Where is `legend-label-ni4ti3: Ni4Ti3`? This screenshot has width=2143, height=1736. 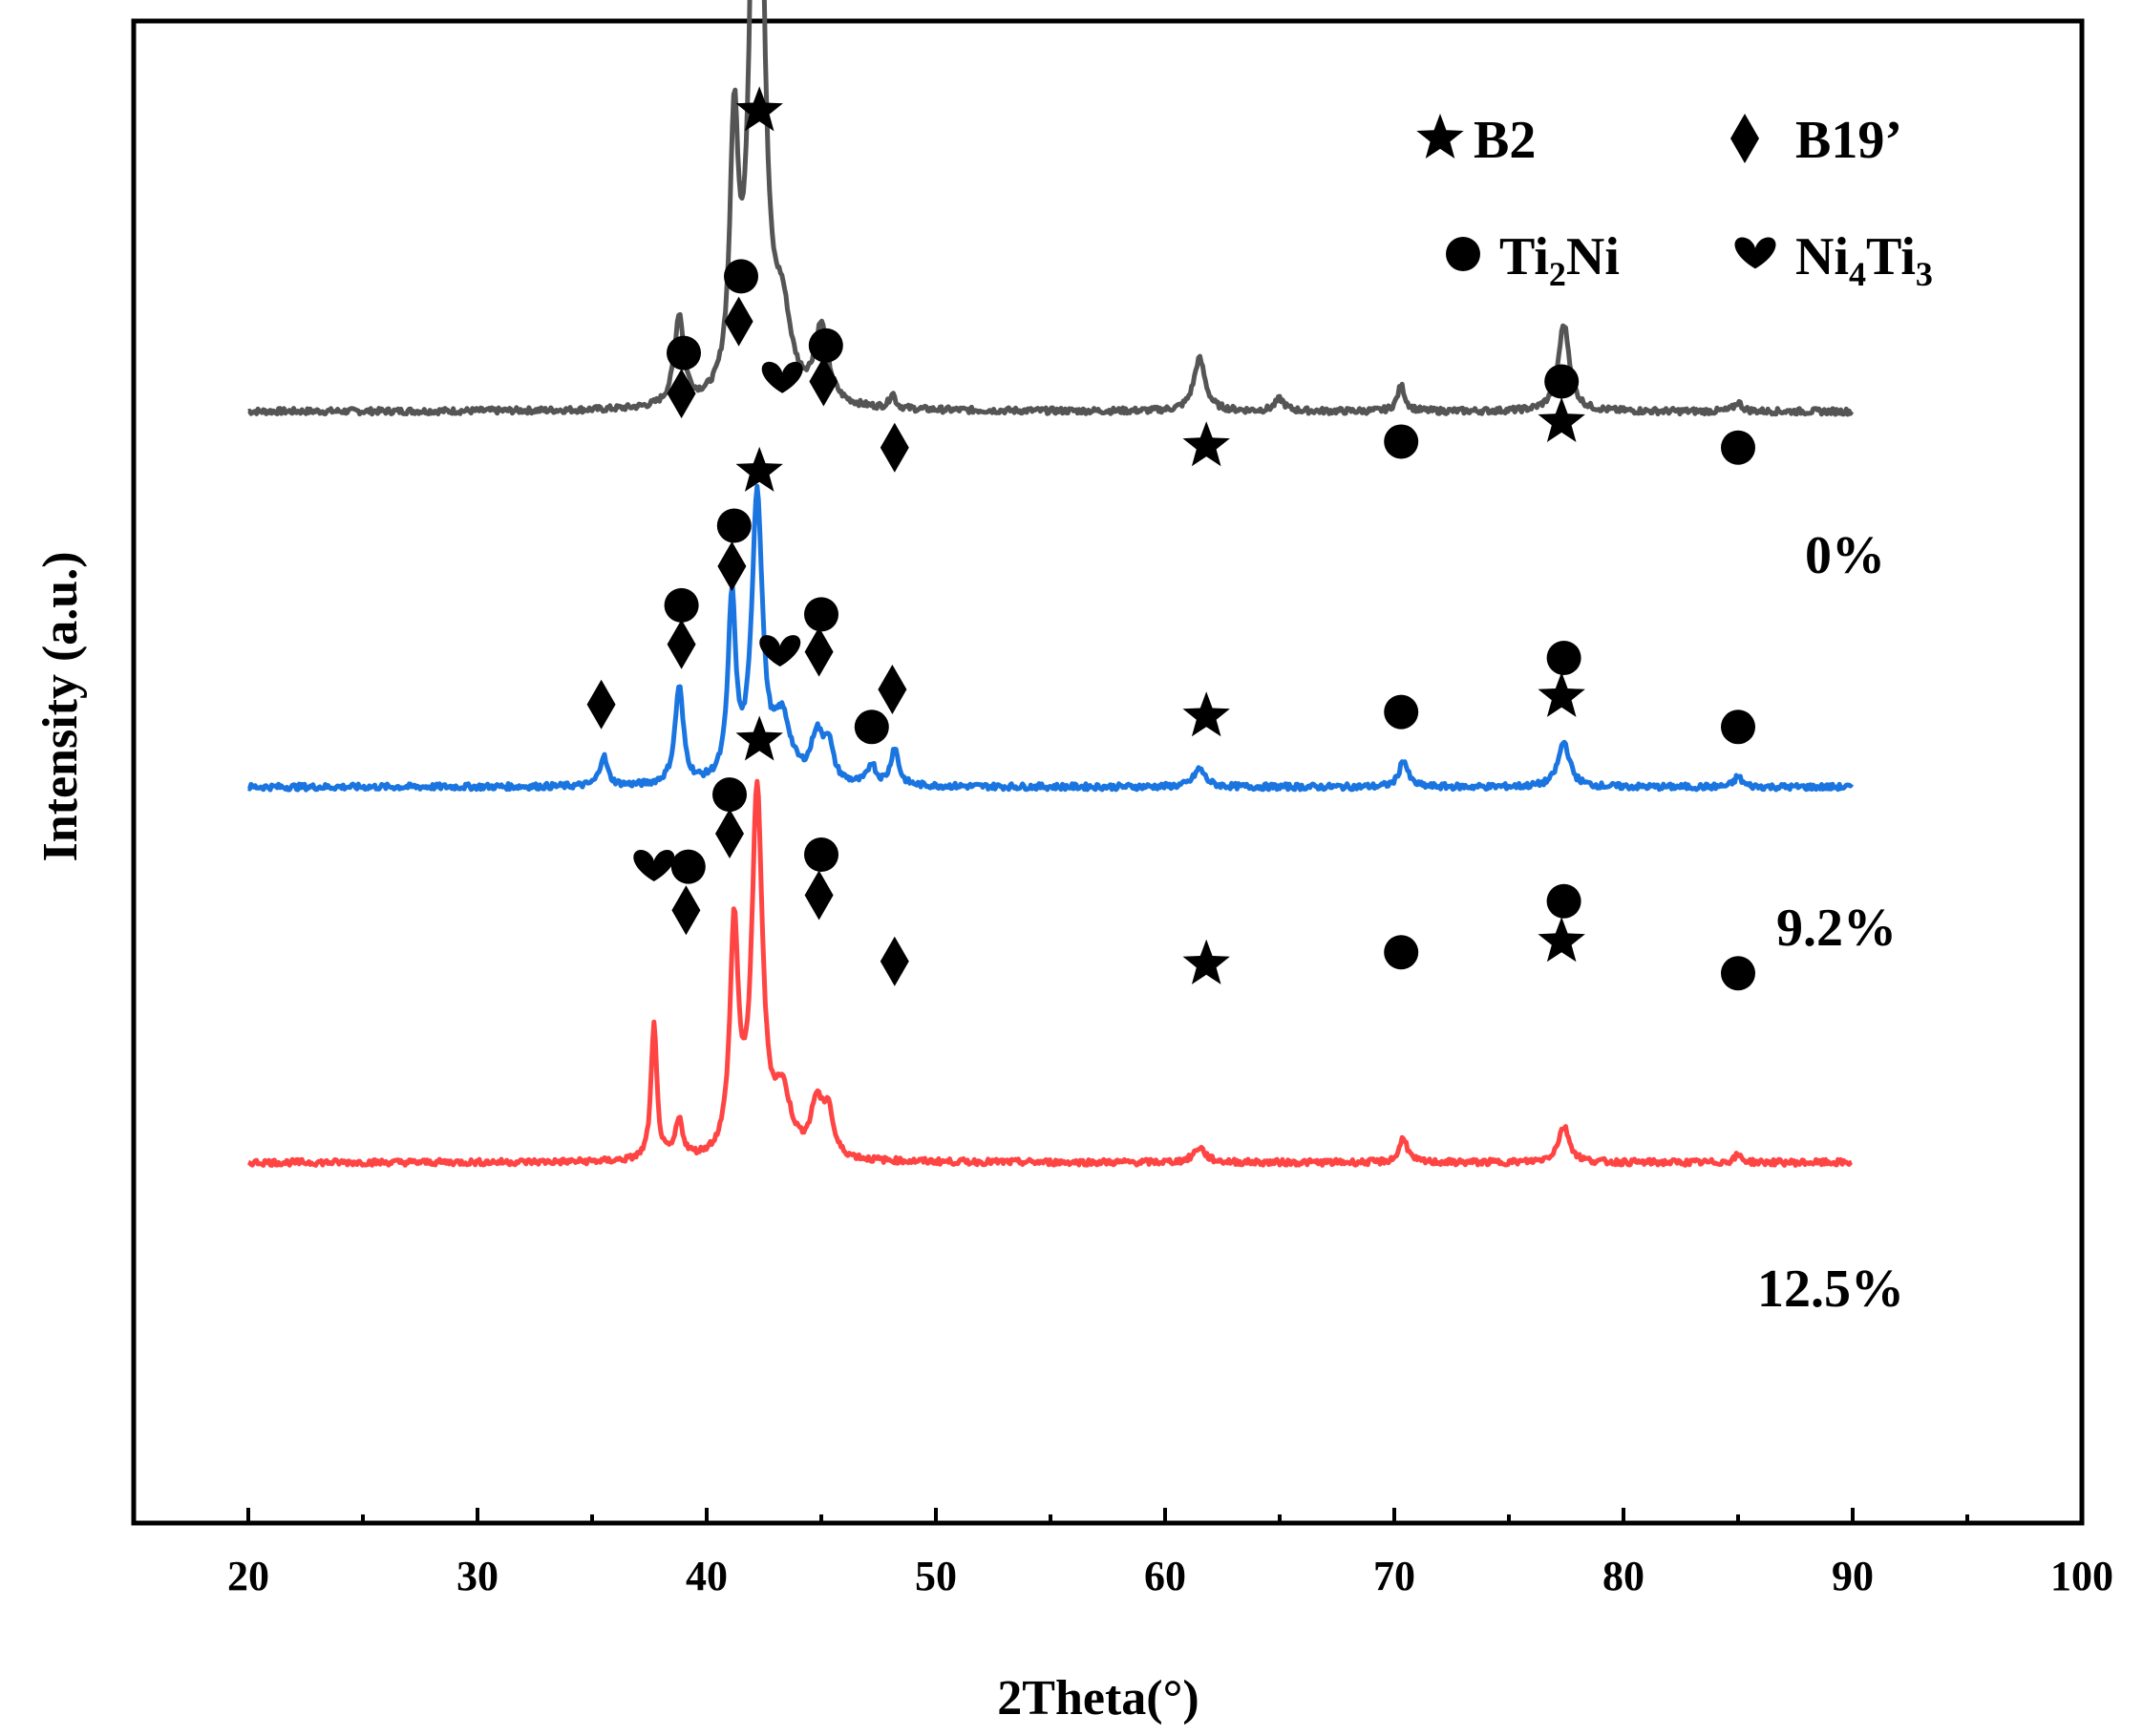
legend-label-ni4ti3: Ni4Ti3 is located at coordinates (1864, 260).